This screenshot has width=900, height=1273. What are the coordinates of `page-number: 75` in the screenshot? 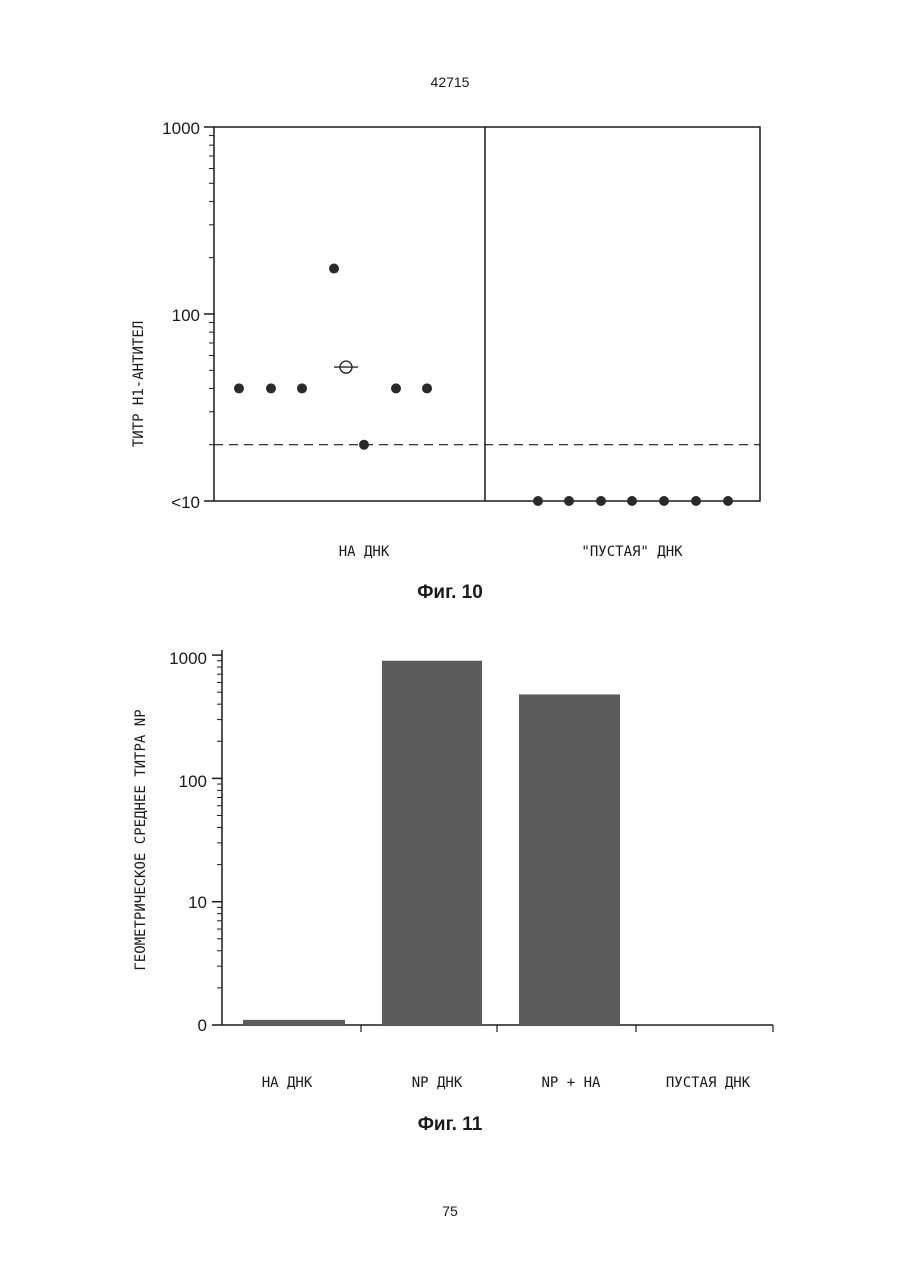 It's located at (450, 1211).